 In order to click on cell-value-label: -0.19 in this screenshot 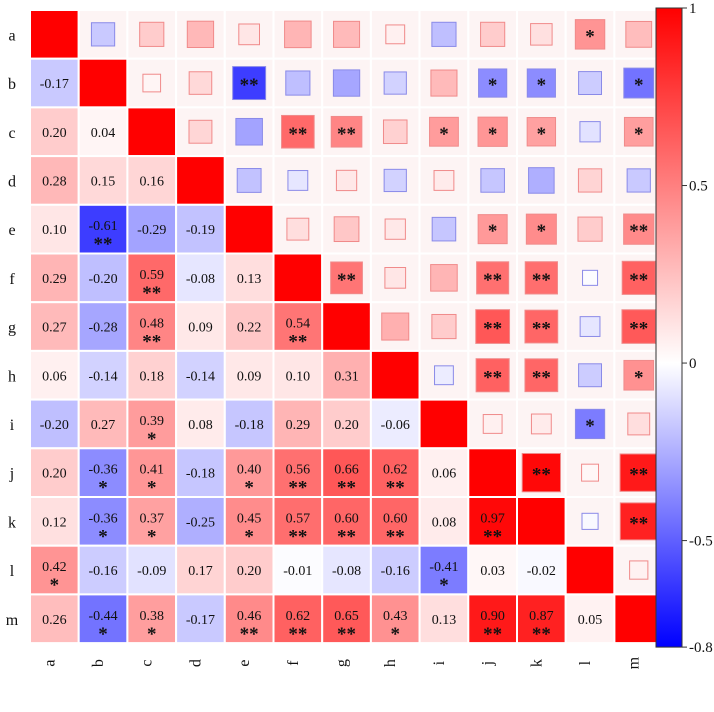, I will do `click(200, 230)`.